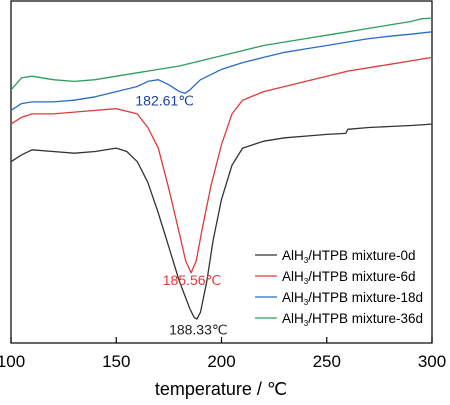  Describe the element at coordinates (221, 361) in the screenshot. I see `x-tick-label: 200` at that location.